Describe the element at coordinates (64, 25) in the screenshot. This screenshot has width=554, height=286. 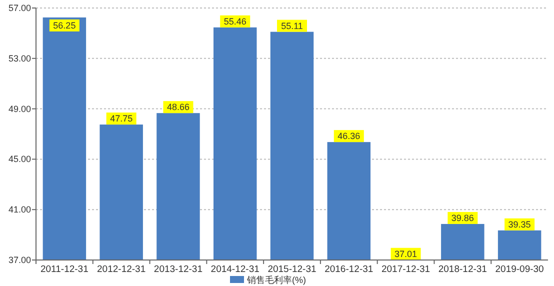
I see `data-label: 56.25` at that location.